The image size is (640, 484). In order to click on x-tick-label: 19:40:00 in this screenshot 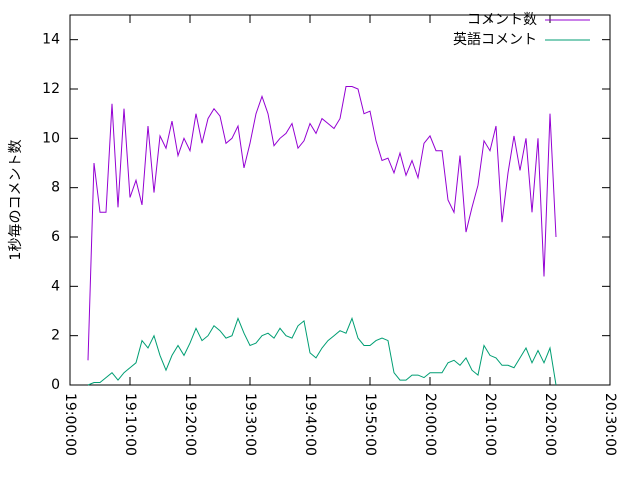, I will do `click(310, 424)`.